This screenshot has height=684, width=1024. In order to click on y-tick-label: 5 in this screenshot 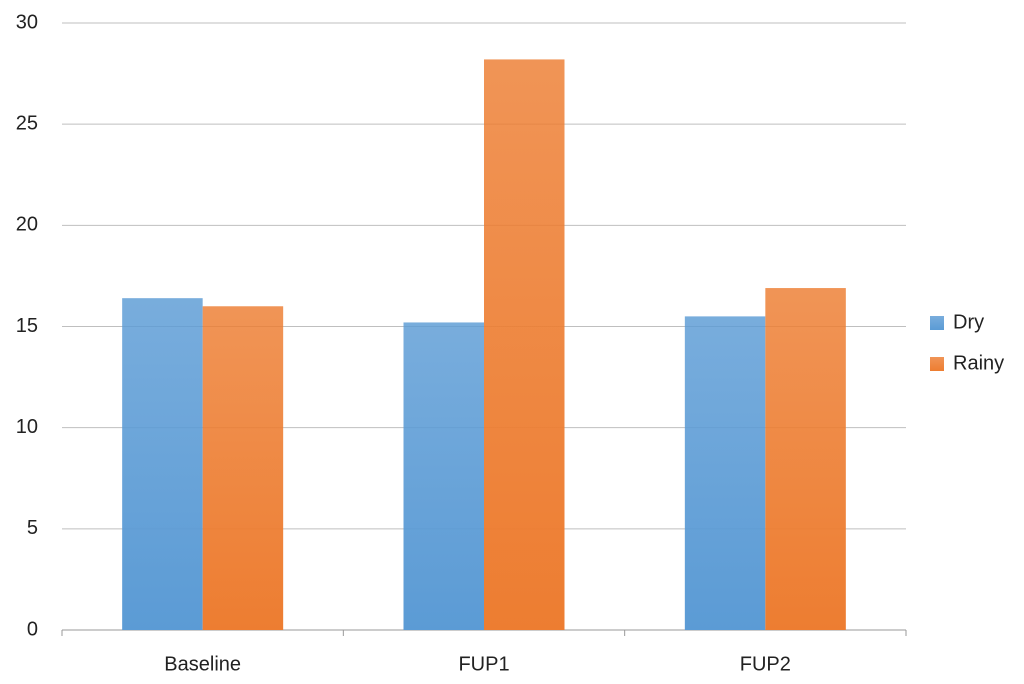, I will do `click(32, 528)`.